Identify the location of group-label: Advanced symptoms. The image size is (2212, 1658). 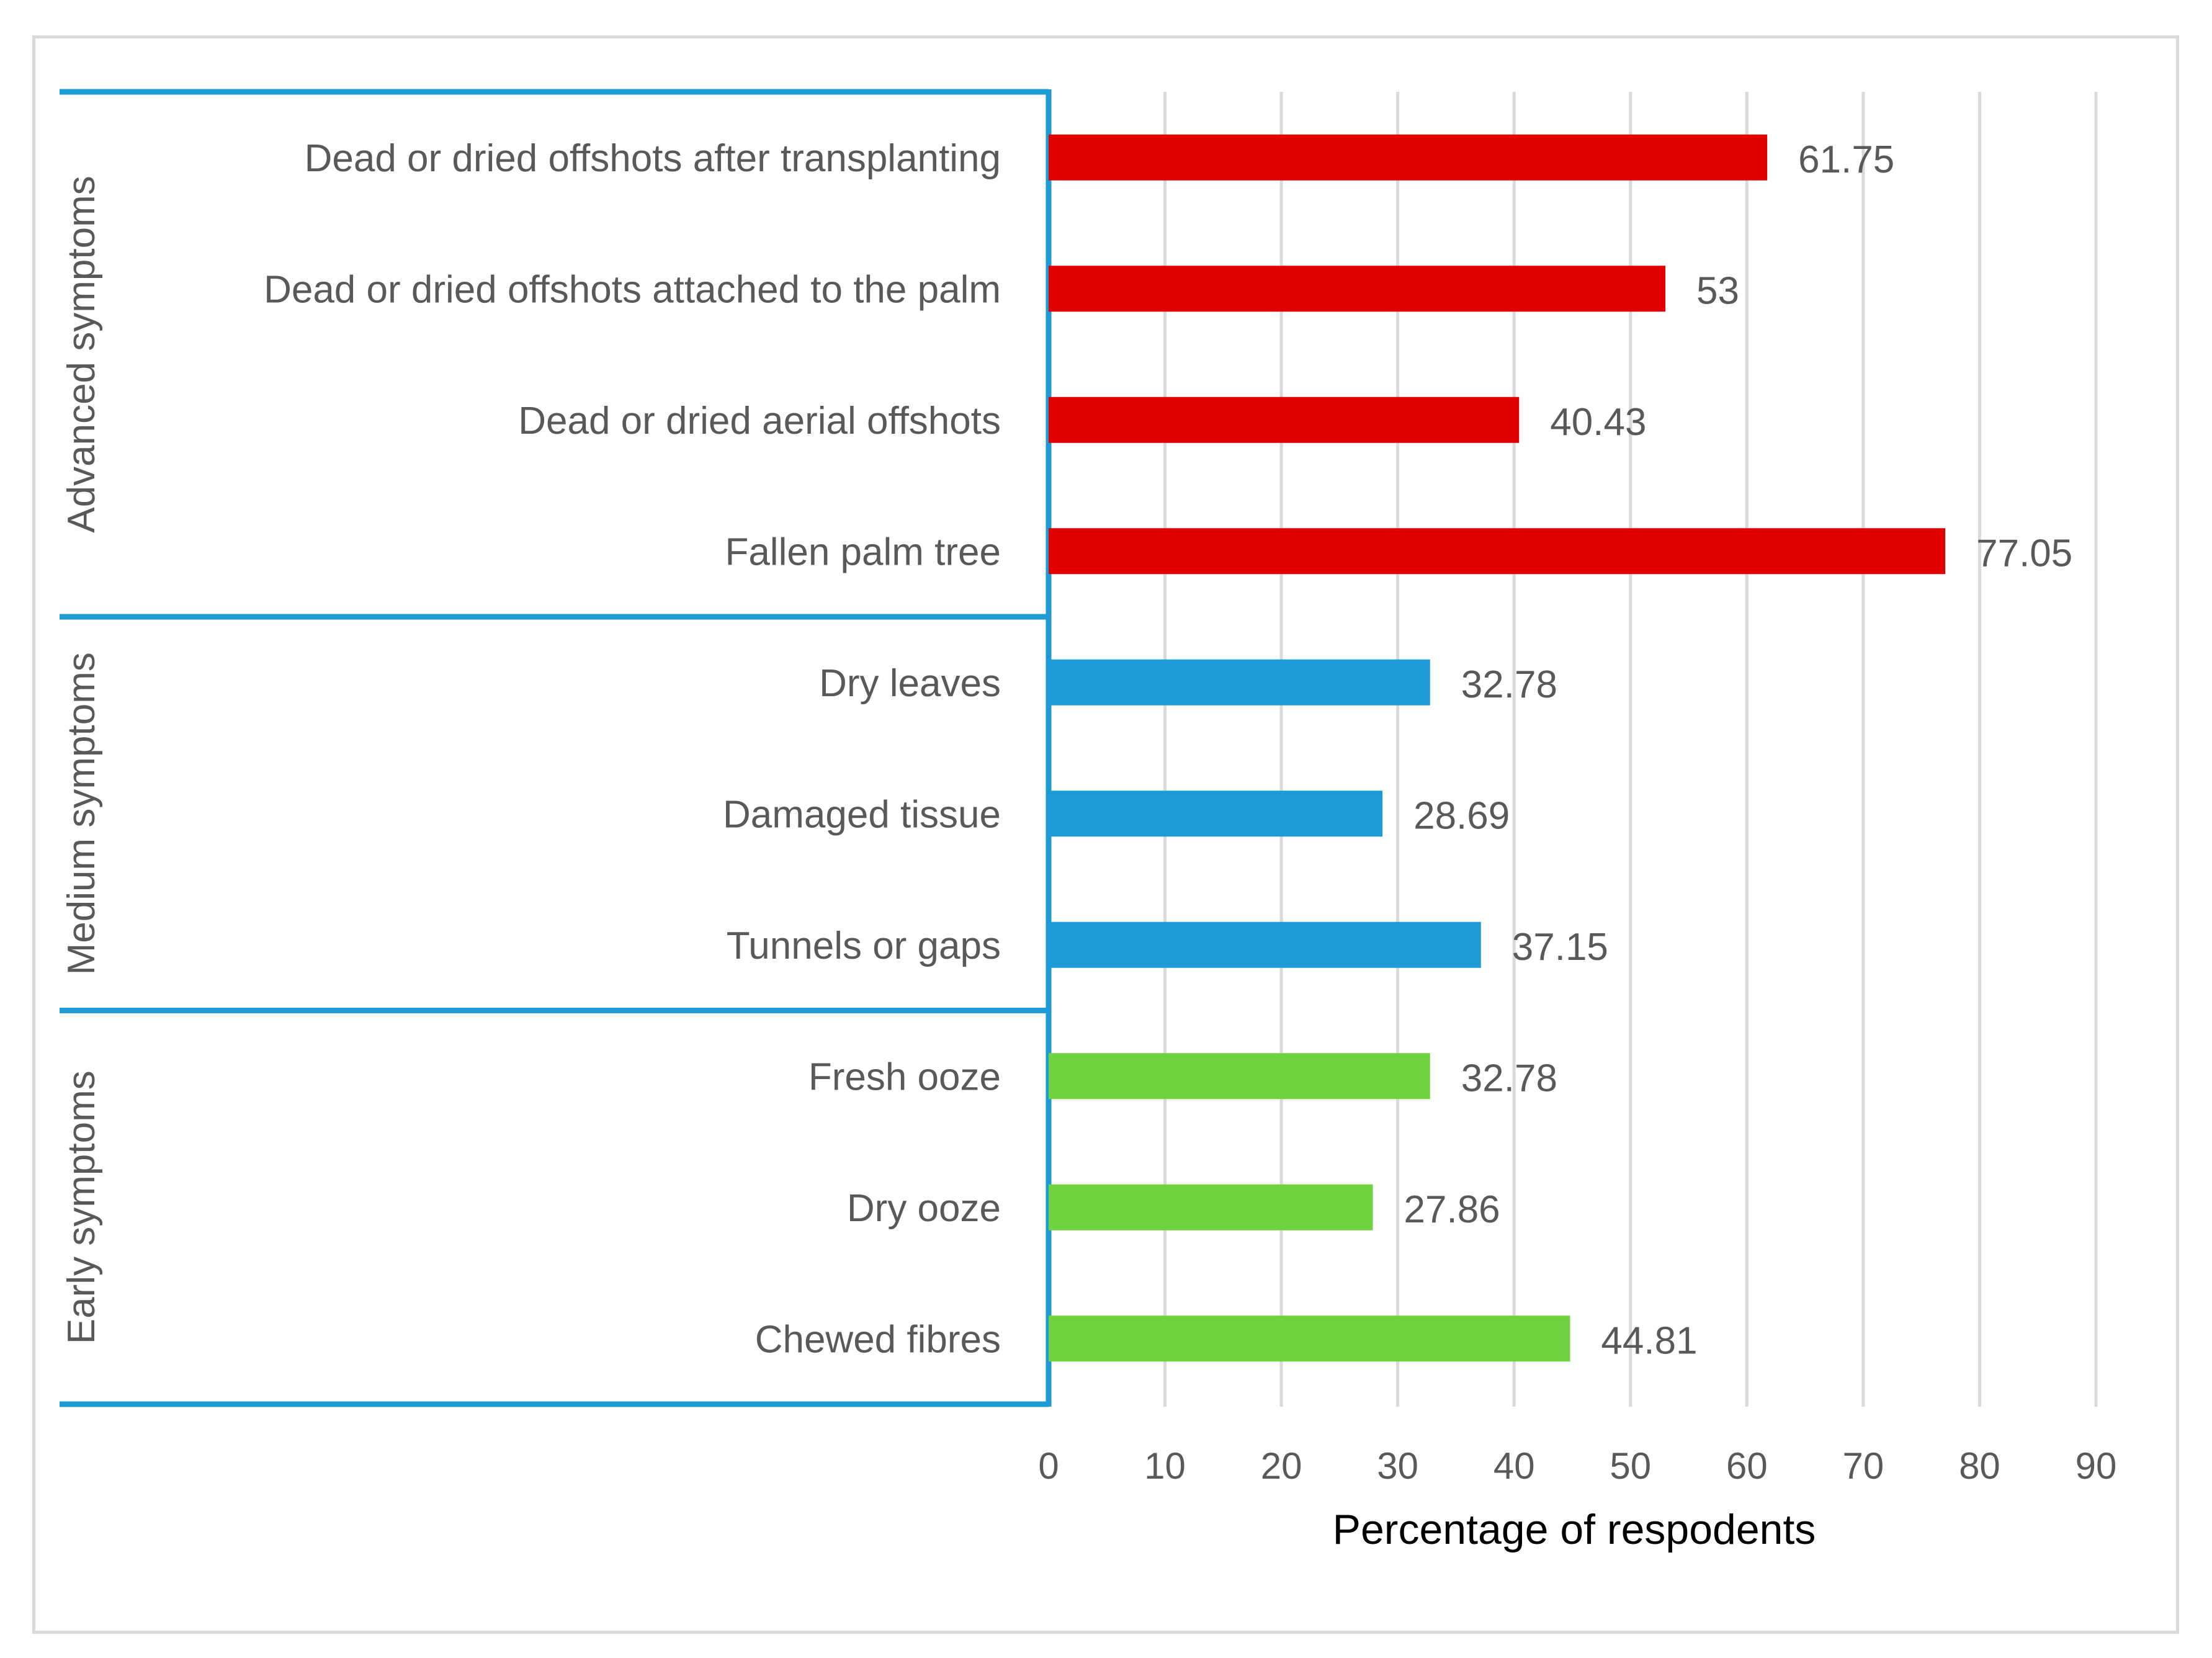
(82, 354).